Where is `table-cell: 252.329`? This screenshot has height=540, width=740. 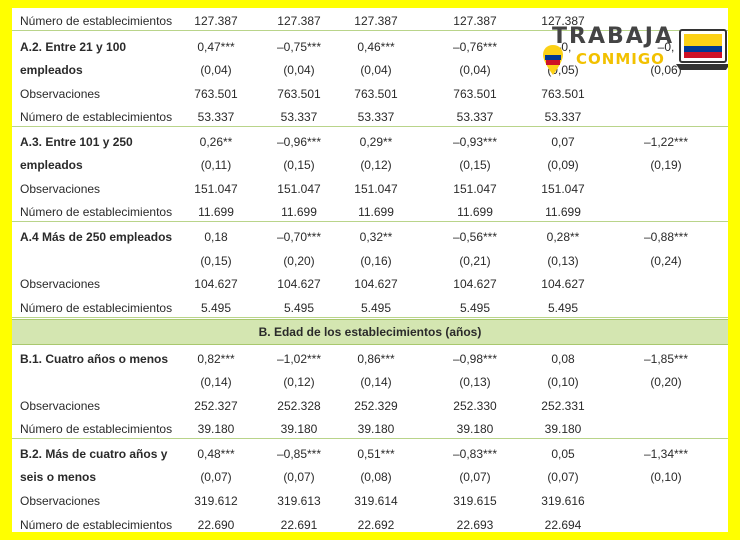 table-cell: 252.329 is located at coordinates (376, 406).